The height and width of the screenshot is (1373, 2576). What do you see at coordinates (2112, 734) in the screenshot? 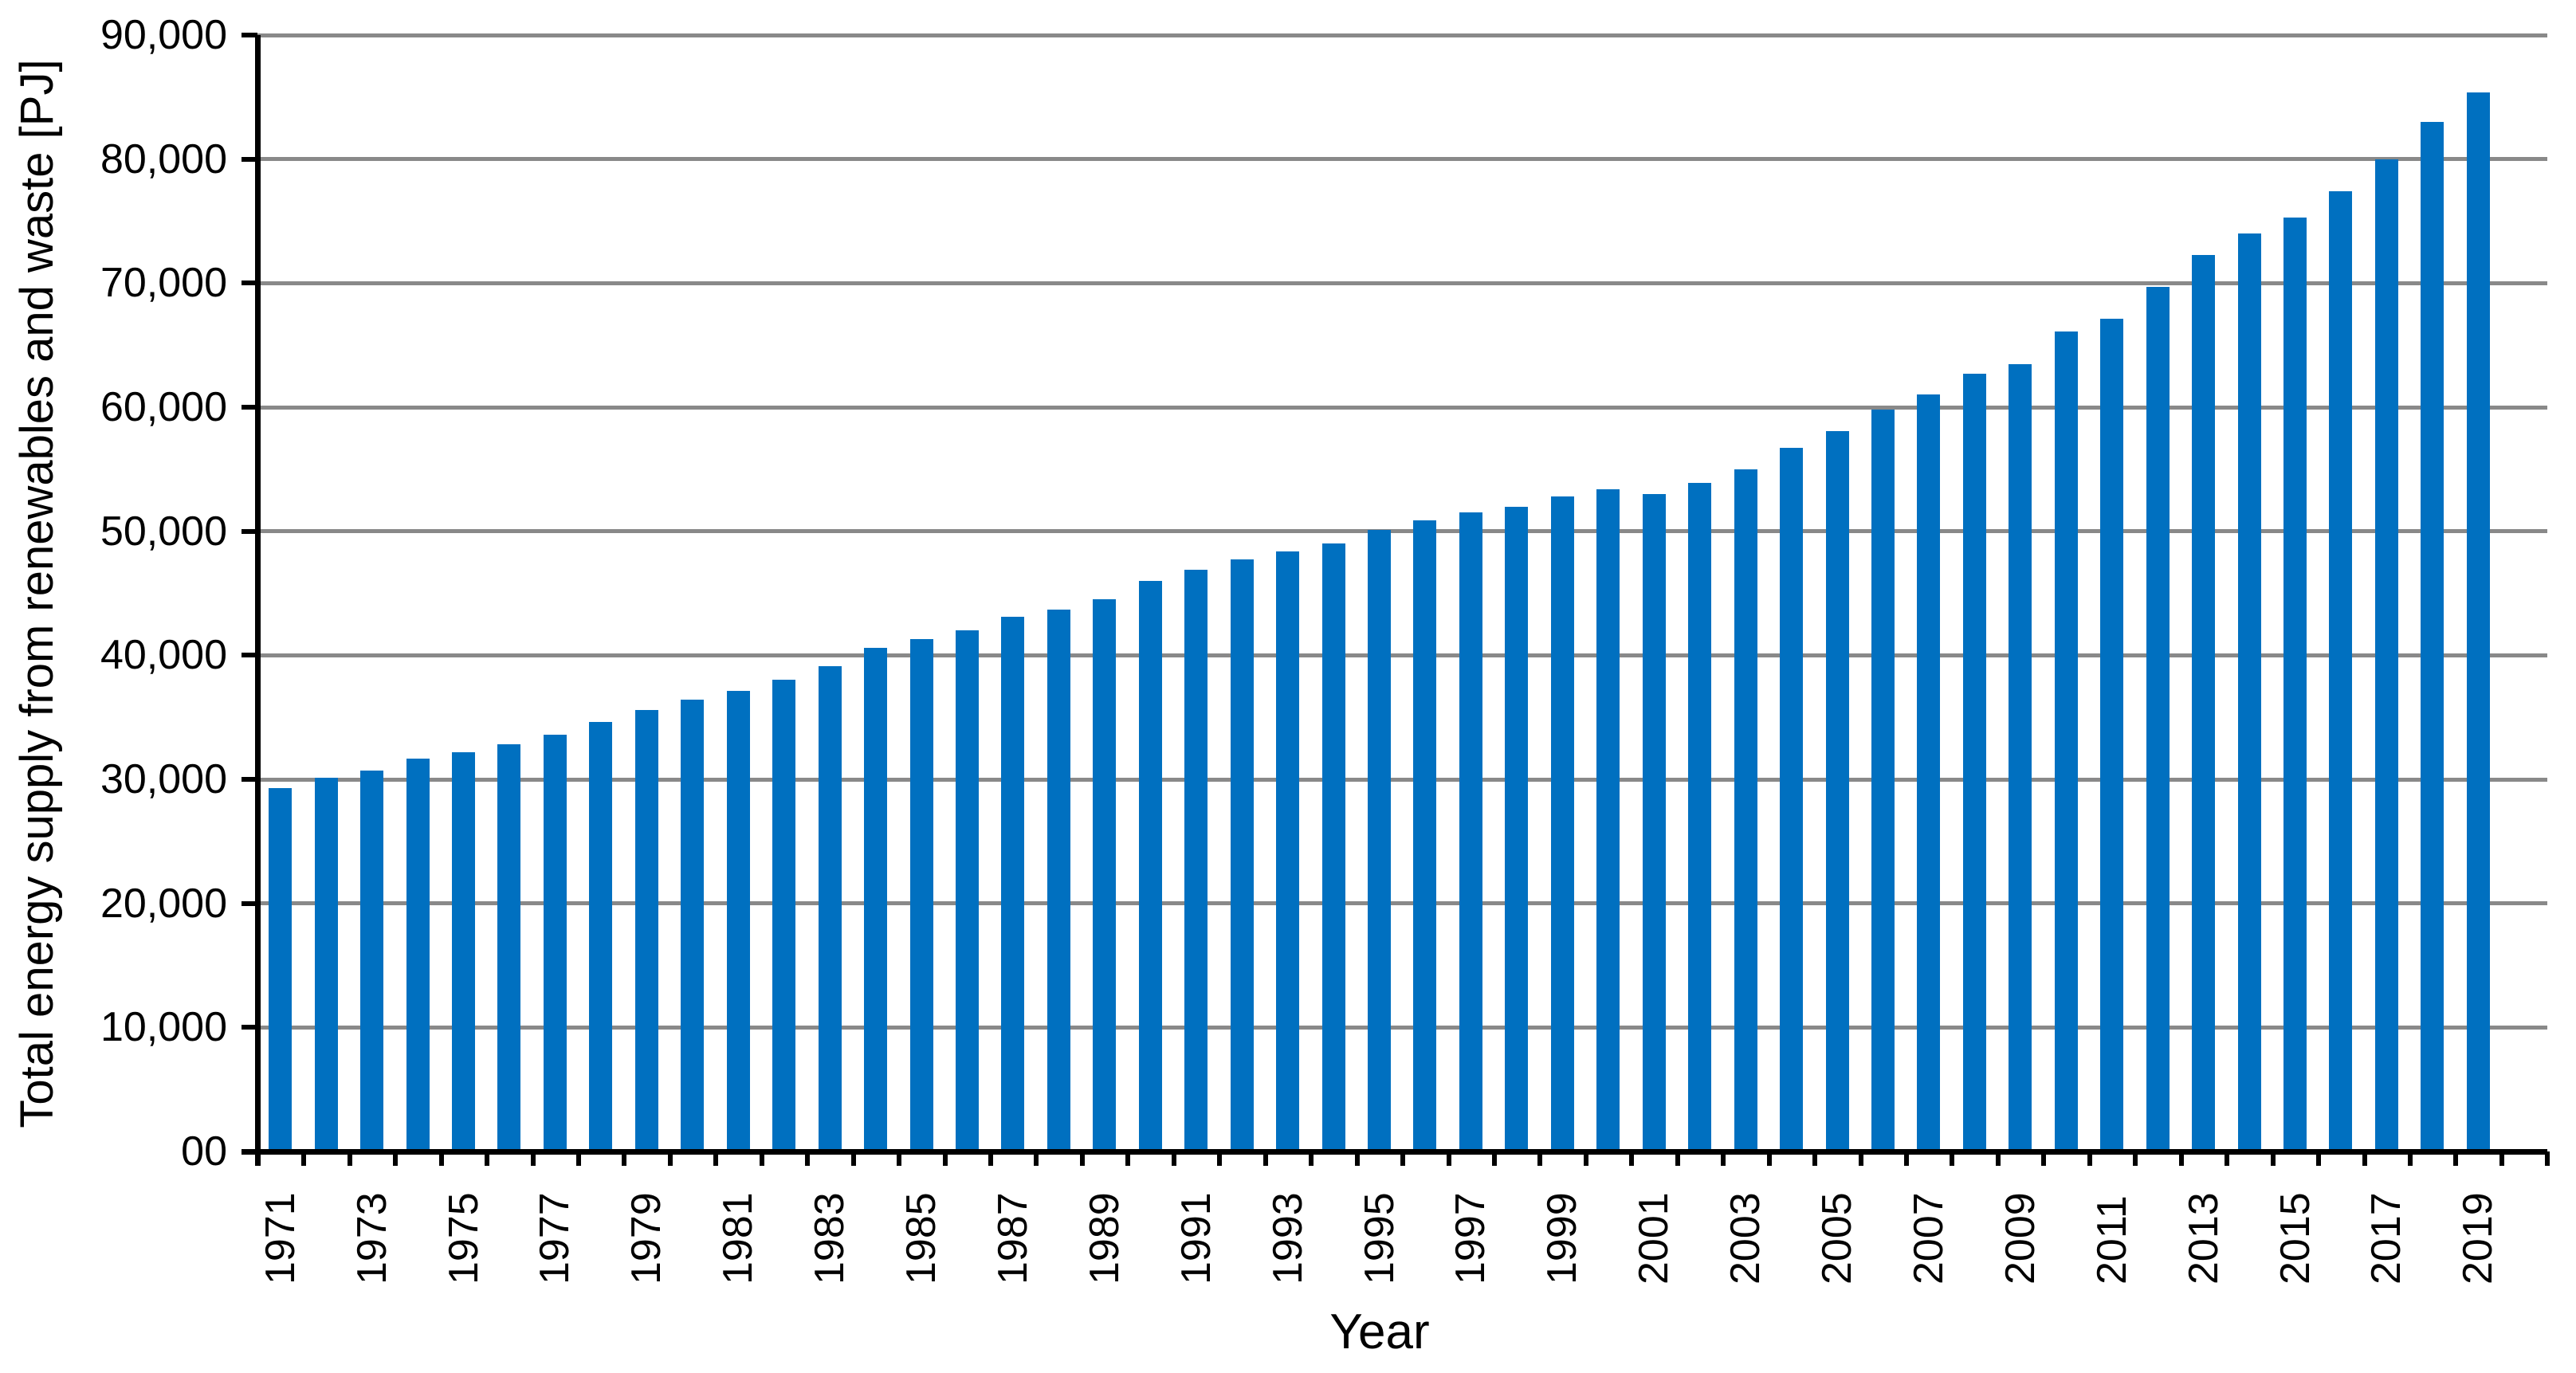
I see `bar-2011` at bounding box center [2112, 734].